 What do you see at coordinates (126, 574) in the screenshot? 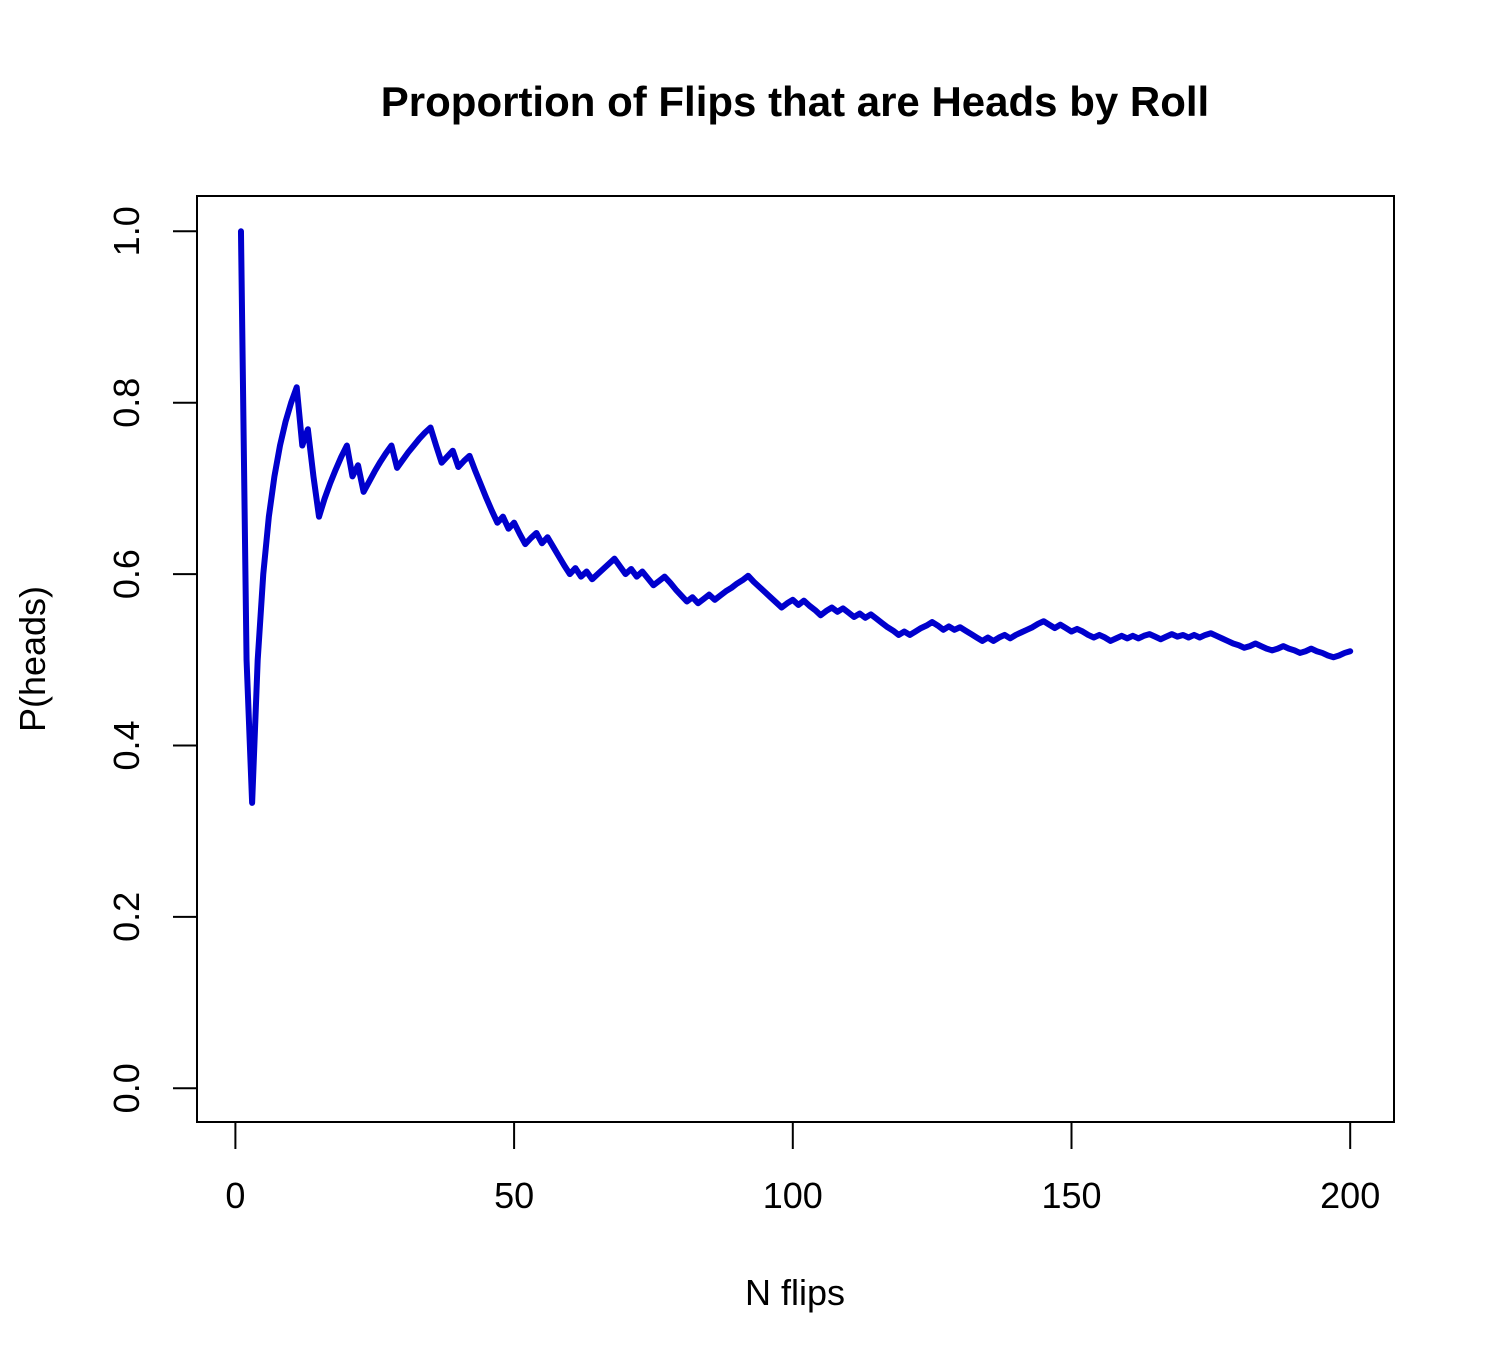
I see `y-tick-label: 0.6` at bounding box center [126, 574].